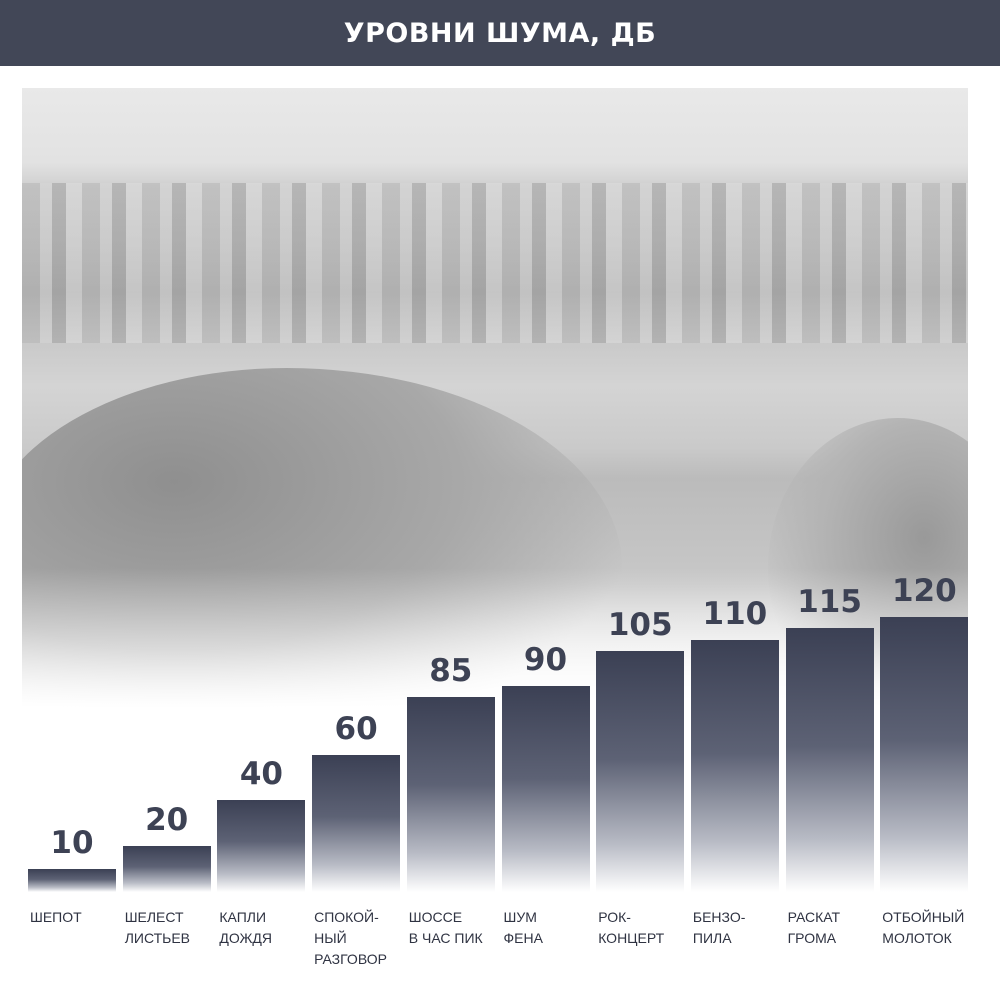 The image size is (1000, 1000). Describe the element at coordinates (245, 927) in the screenshot. I see `category-label: КАПЛИ ДОЖДЯ` at that location.